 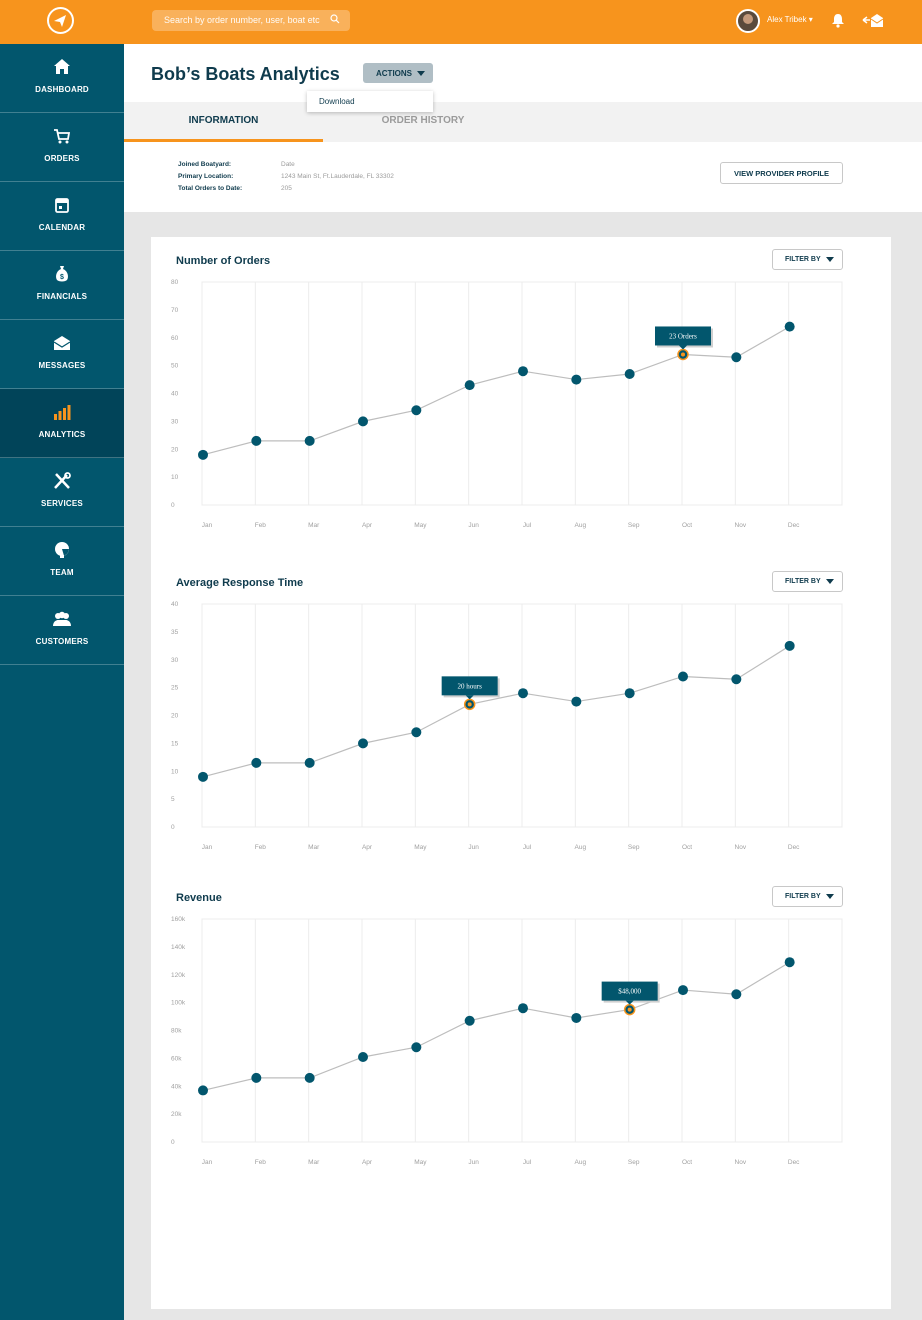 I want to click on bell-icon, so click(x=838, y=23).